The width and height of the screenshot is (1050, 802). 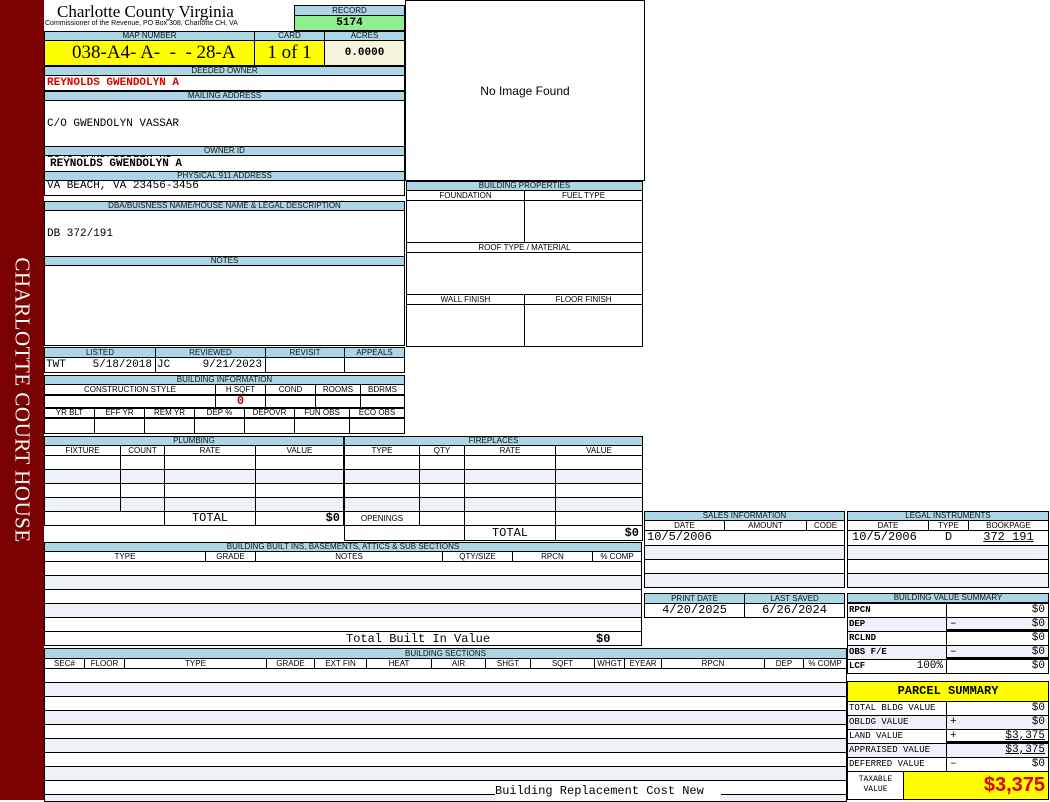 What do you see at coordinates (953, 722) in the screenshot?
I see `sign: +` at bounding box center [953, 722].